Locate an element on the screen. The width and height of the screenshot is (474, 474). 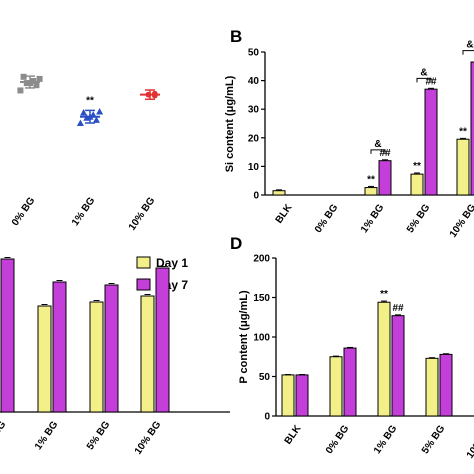
panel-b-letter: B is located at coordinates (236, 36).